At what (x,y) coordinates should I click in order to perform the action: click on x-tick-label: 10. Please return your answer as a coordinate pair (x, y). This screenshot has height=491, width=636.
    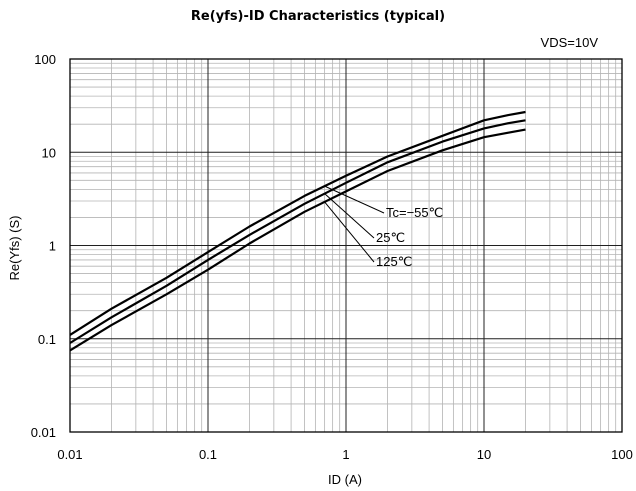
    Looking at the image, I should click on (484, 454).